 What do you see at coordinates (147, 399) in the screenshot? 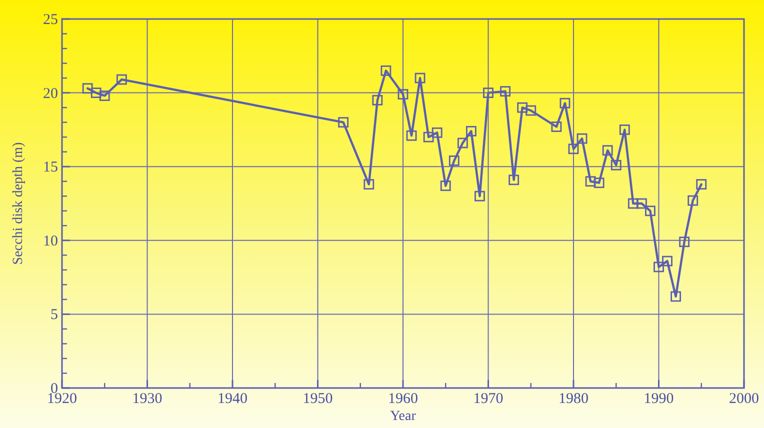
I see `x-tick-label: 1930` at bounding box center [147, 399].